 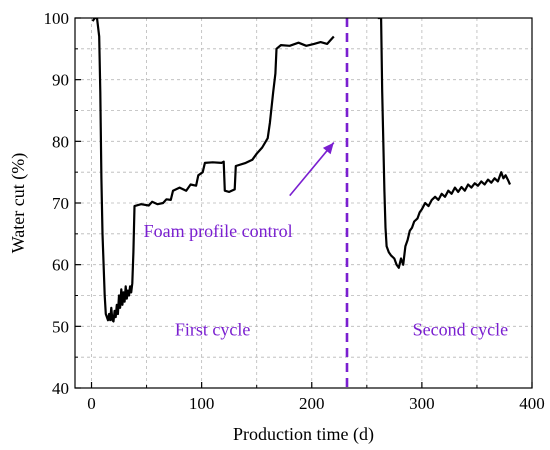 I want to click on y-tick-label: 40, so click(x=60, y=388).